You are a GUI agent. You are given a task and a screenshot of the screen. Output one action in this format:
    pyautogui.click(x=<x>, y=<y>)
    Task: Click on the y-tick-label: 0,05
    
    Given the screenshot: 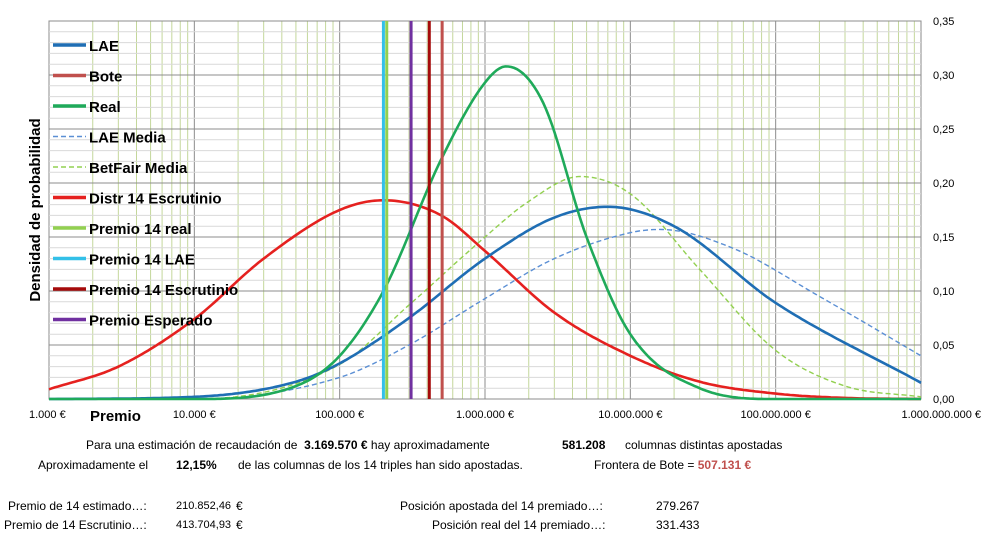 What is the action you would take?
    pyautogui.click(x=943, y=346)
    